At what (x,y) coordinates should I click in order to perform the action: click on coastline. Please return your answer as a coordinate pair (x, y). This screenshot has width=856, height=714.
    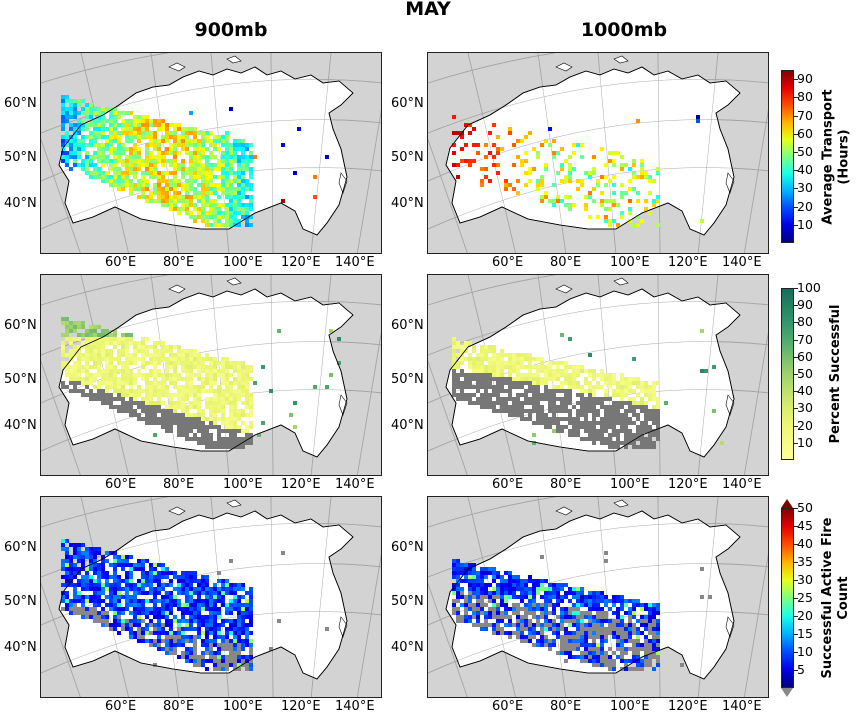
    Looking at the image, I should click on (206, 151).